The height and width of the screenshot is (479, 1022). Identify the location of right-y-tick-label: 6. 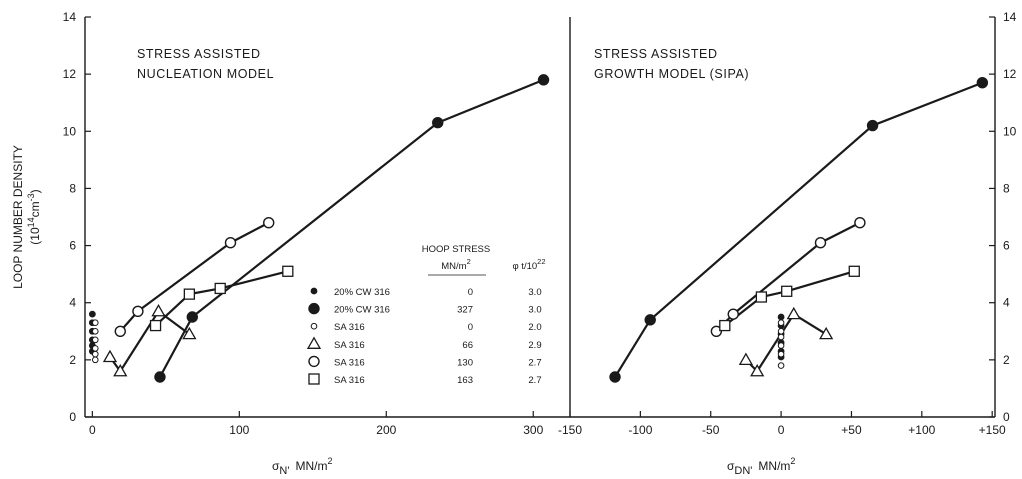
(1006, 246).